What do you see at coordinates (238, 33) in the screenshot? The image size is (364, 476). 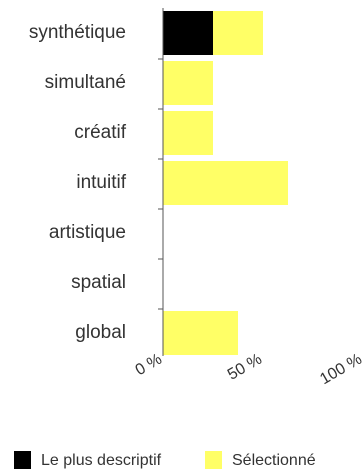 I see `bar-synthétique-selectionne` at bounding box center [238, 33].